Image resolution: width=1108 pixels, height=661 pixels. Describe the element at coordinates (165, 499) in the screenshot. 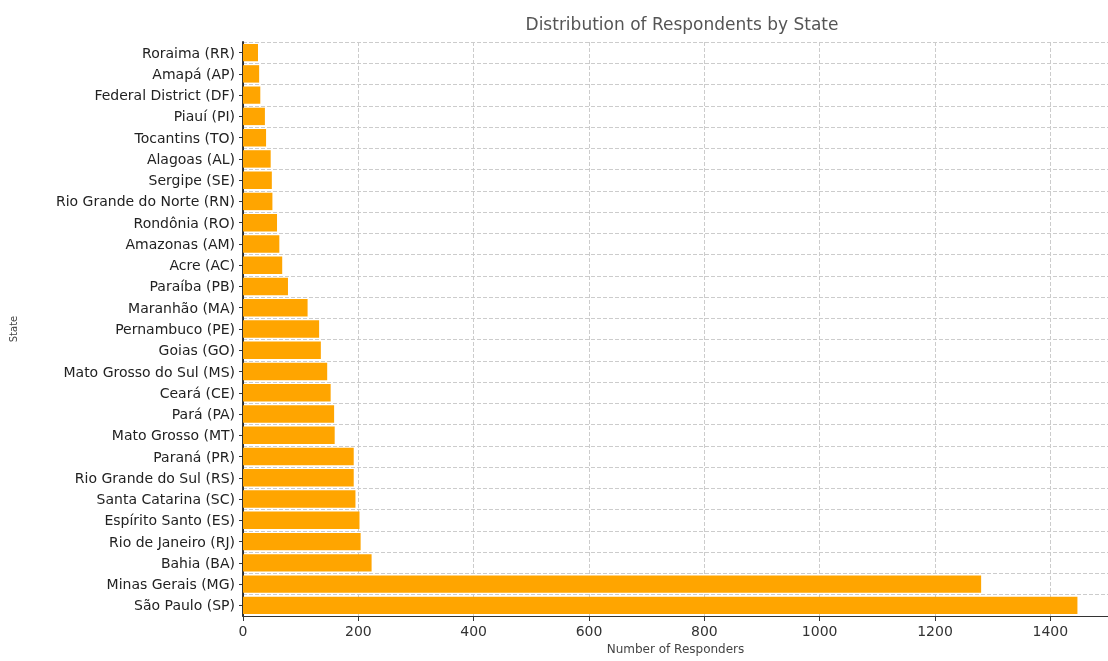

I see `y-tick-label: Santa Catarina (SC)` at that location.